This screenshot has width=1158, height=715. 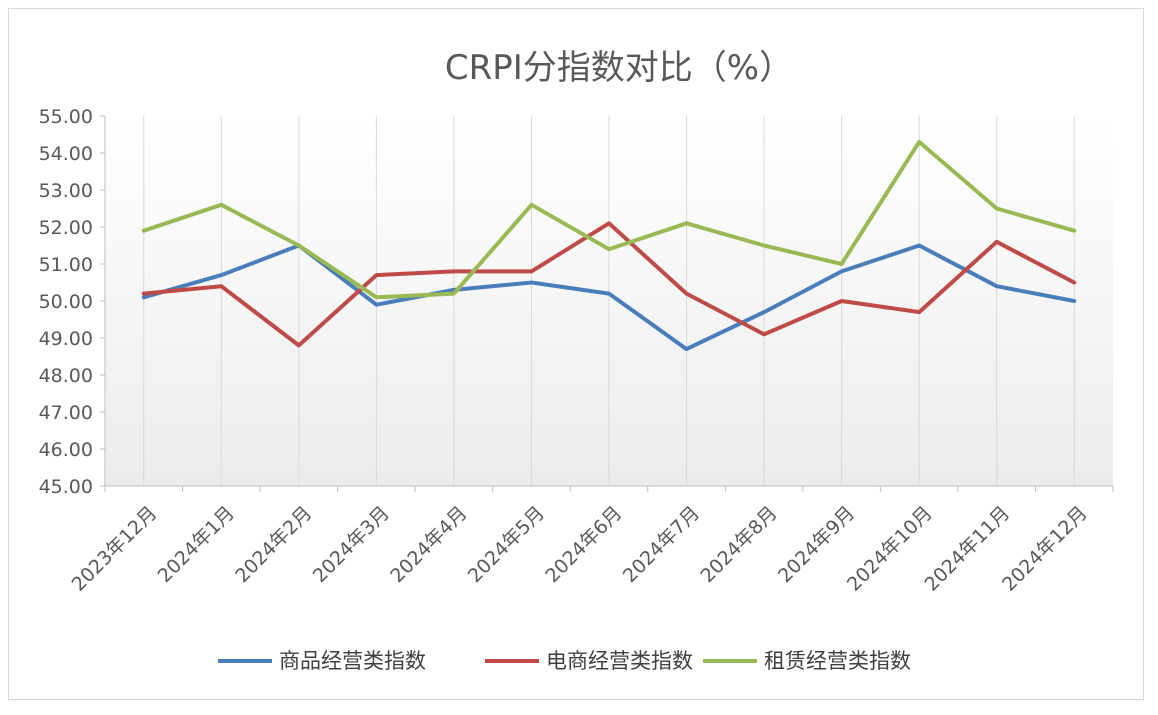 What do you see at coordinates (619, 68) in the screenshot?
I see `chart-title: CRPI分指数对比（%）` at bounding box center [619, 68].